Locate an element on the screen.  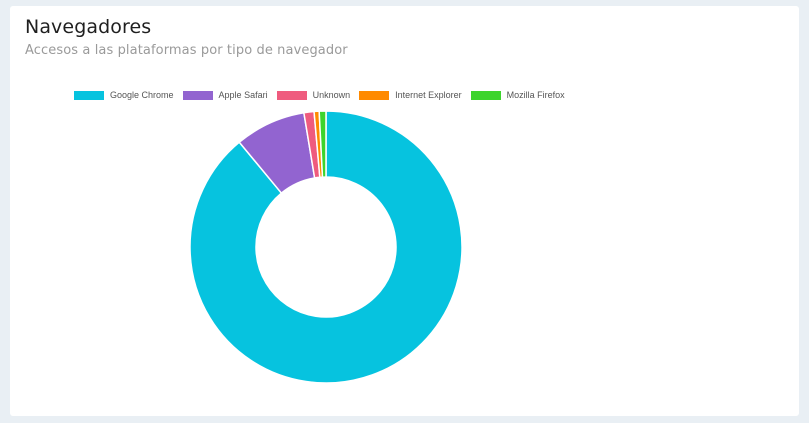
legend-item-google-chrome: Google Chrome is located at coordinates (124, 95).